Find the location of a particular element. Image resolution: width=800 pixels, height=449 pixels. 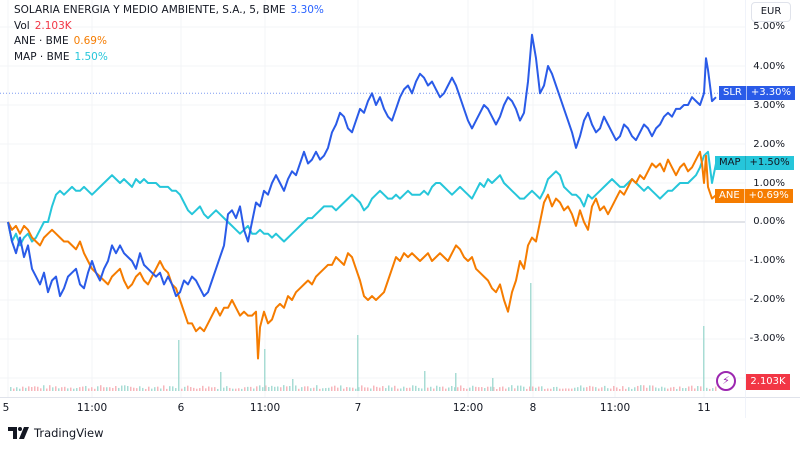

y-tick: 3.00% is located at coordinates (769, 105).